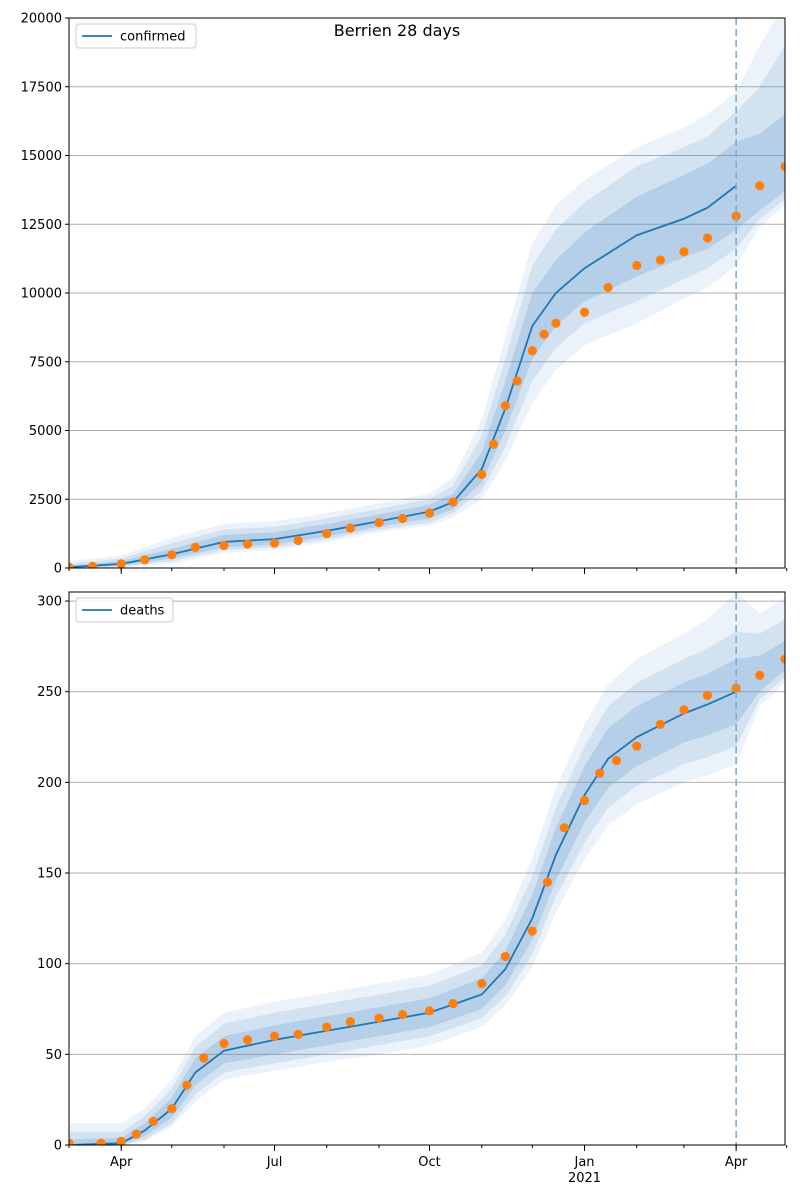 This screenshot has width=800, height=1200. I want to click on y-tick-label: 150, so click(49, 874).